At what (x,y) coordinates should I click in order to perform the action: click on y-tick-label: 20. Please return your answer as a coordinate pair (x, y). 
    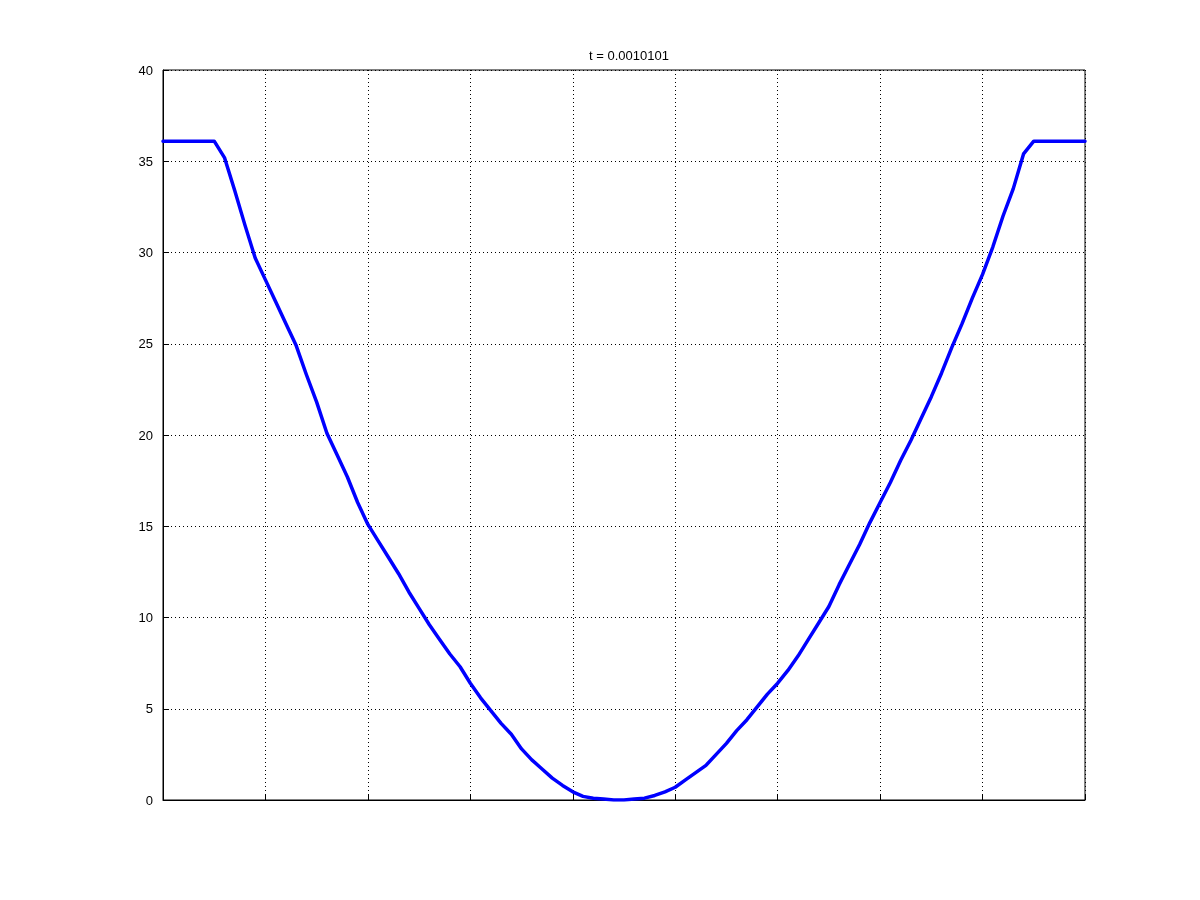
    Looking at the image, I should click on (145, 435).